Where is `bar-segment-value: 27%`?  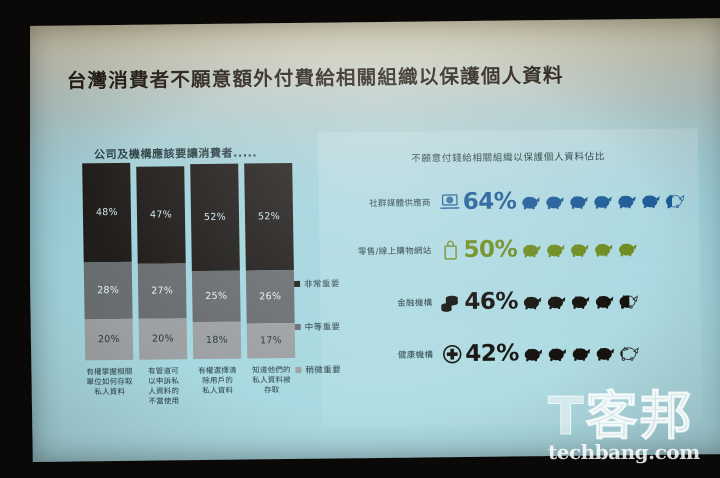 bar-segment-value: 27% is located at coordinates (162, 291).